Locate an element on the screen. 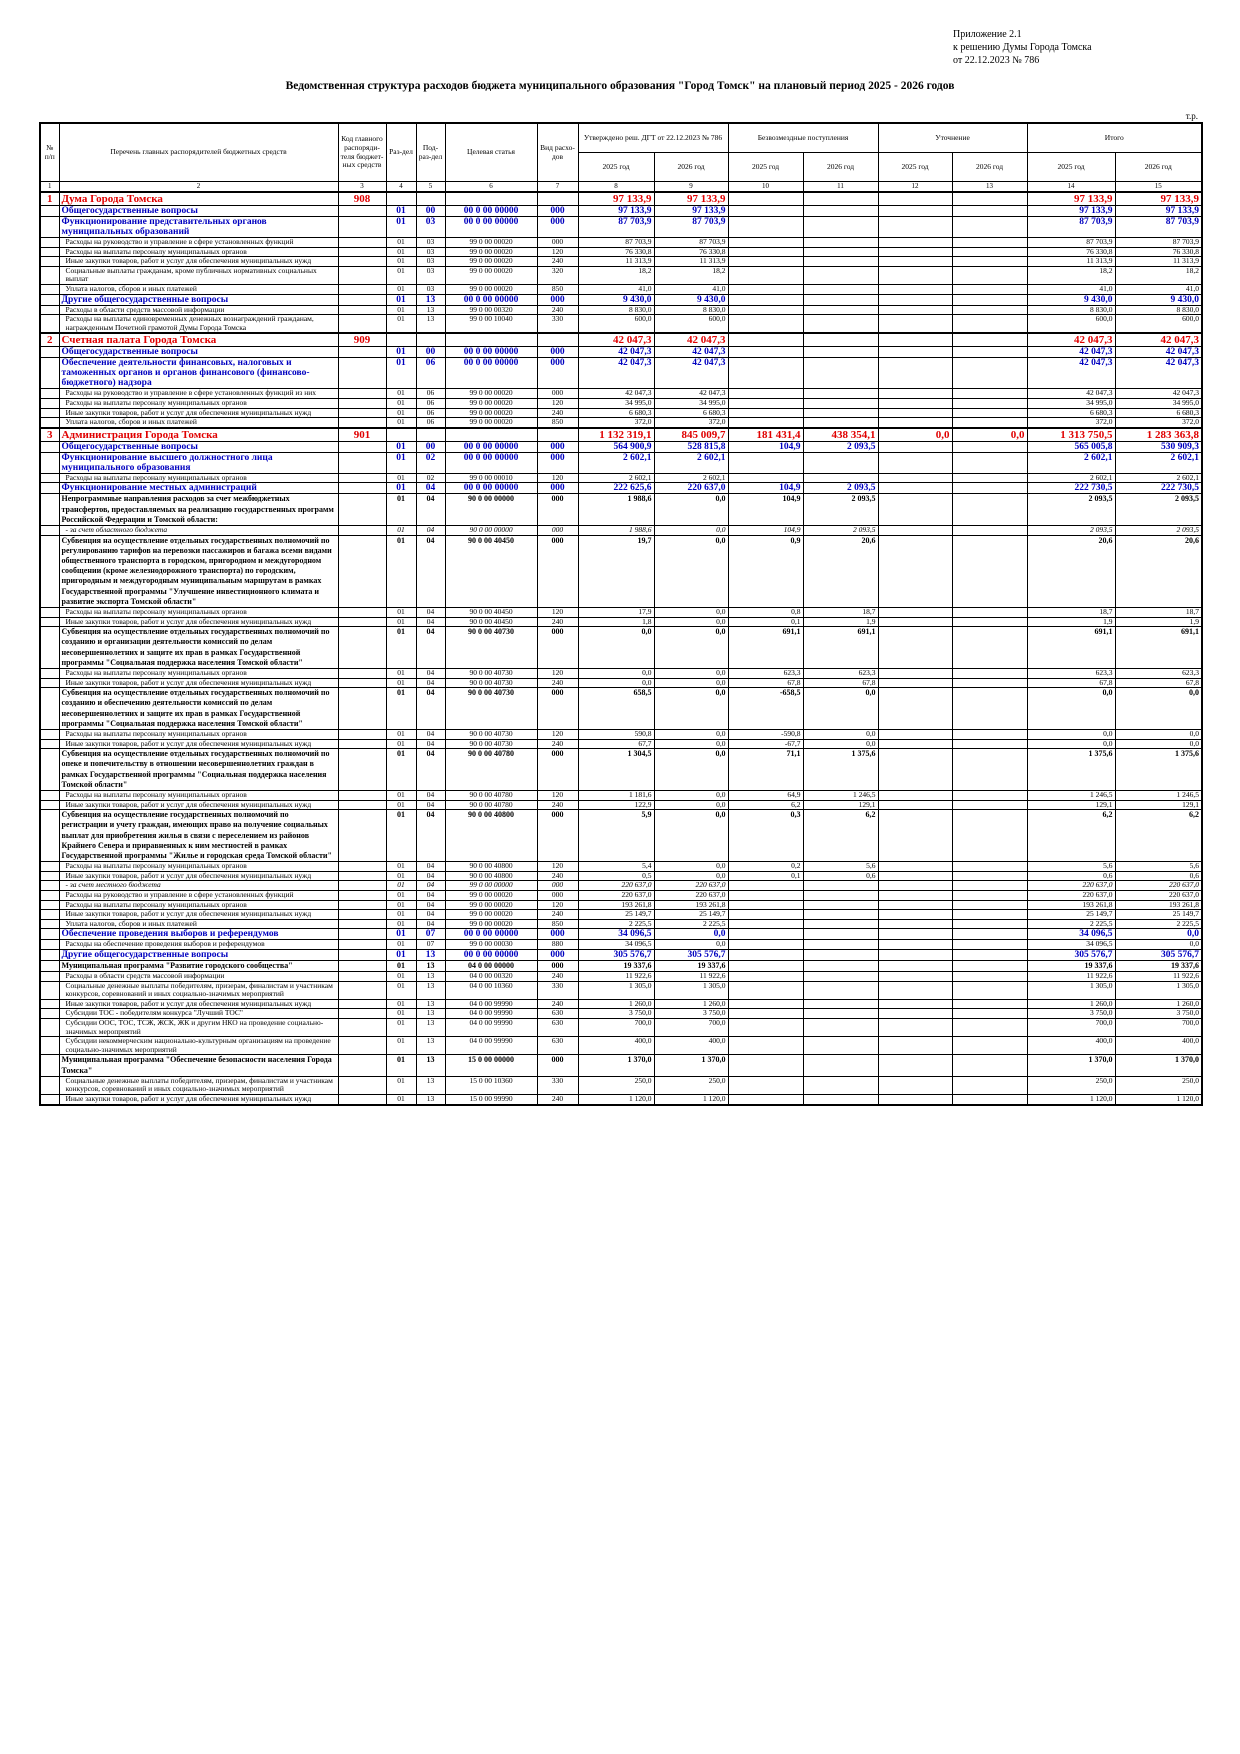 This screenshot has width=1240, height=1754. value: 34 096,5 is located at coordinates (1071, 934).